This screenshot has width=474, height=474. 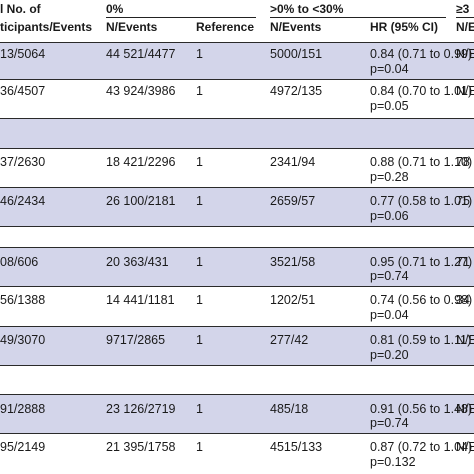 I want to click on group-underline-0-30pct, so click(x=358, y=17).